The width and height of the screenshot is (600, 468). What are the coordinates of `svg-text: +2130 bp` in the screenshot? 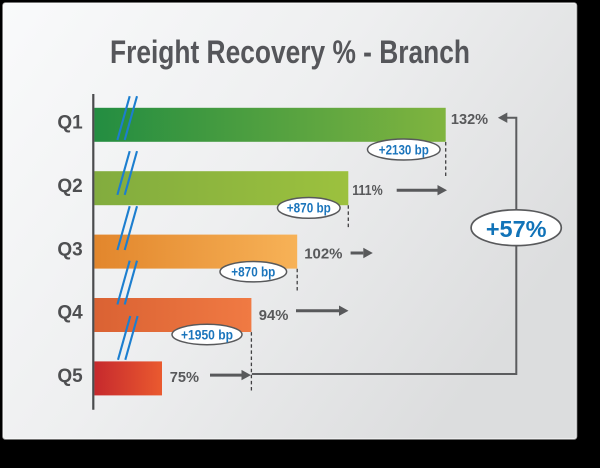 It's located at (404, 149).